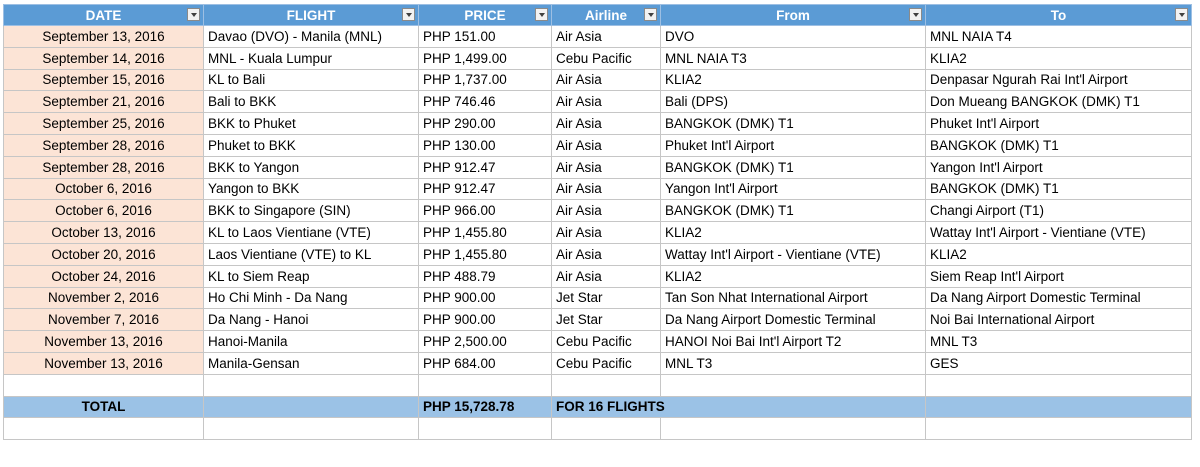  I want to click on column-header: To, so click(1058, 15).